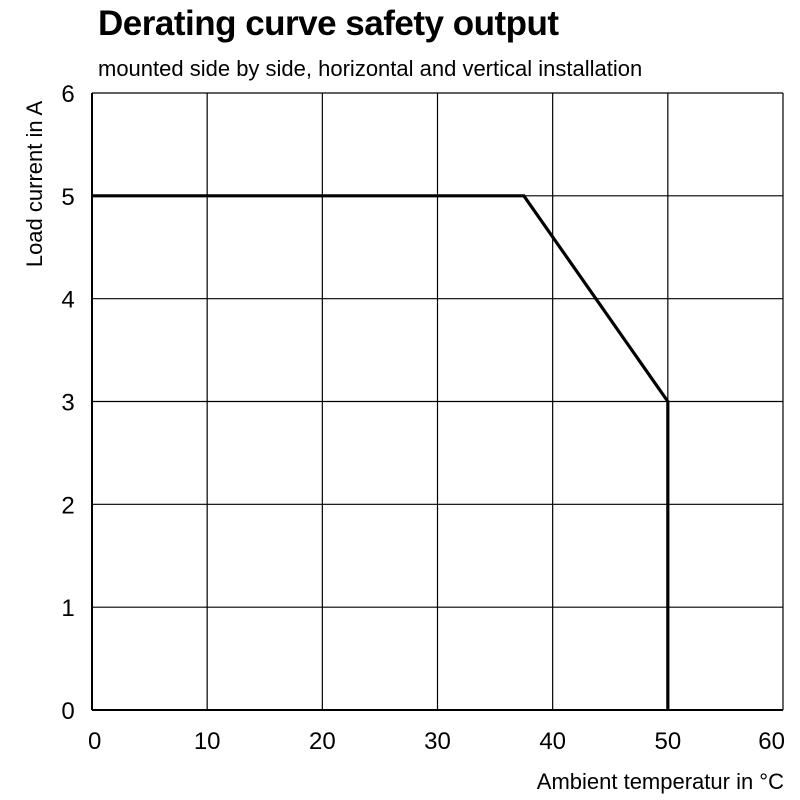 This screenshot has height=800, width=800. Describe the element at coordinates (94, 741) in the screenshot. I see `x-tick-label: 0` at that location.